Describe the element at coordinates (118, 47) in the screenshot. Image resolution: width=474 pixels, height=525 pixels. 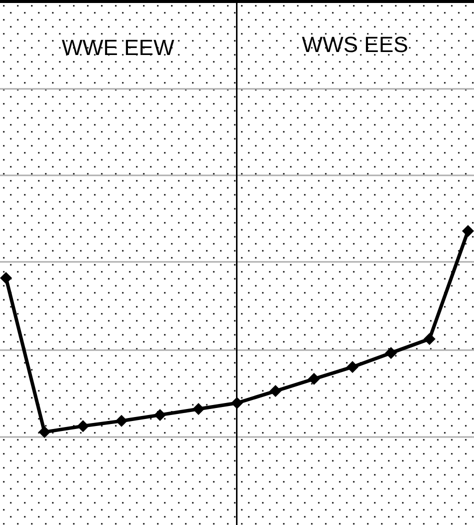
I see `text: WWE EEW` at that location.